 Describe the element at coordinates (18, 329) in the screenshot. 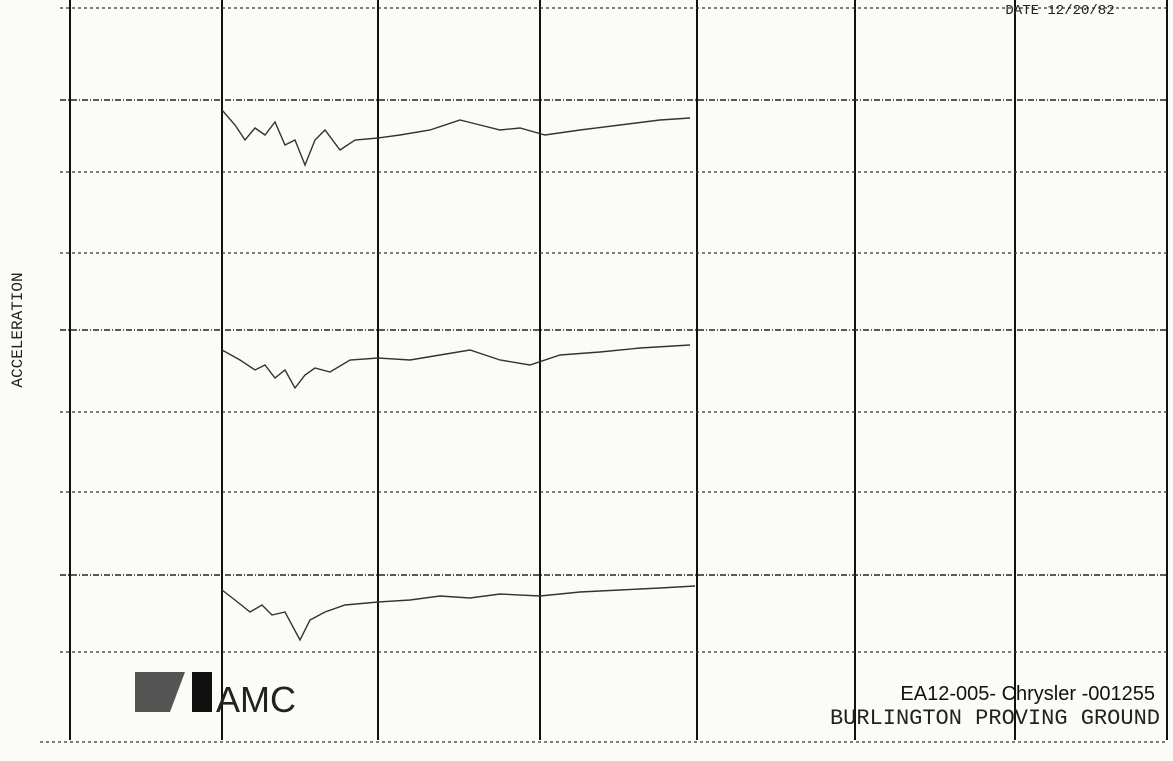

I see `y-axis-label: ACCELERATION` at that location.